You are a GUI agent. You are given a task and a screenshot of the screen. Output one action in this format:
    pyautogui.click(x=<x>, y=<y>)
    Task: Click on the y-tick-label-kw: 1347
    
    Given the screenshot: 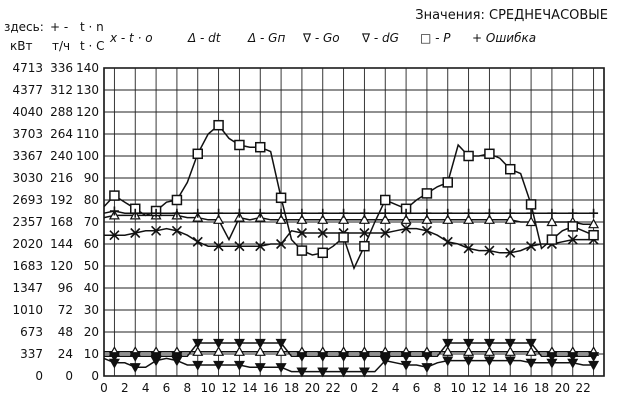 What is the action you would take?
    pyautogui.click(x=27, y=288)
    